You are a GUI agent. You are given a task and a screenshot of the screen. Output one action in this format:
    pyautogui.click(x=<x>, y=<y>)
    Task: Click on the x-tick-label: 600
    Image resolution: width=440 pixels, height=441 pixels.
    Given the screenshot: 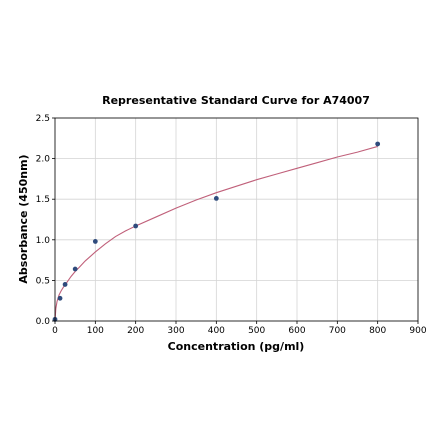 What is the action you would take?
    pyautogui.click(x=296, y=331)
    